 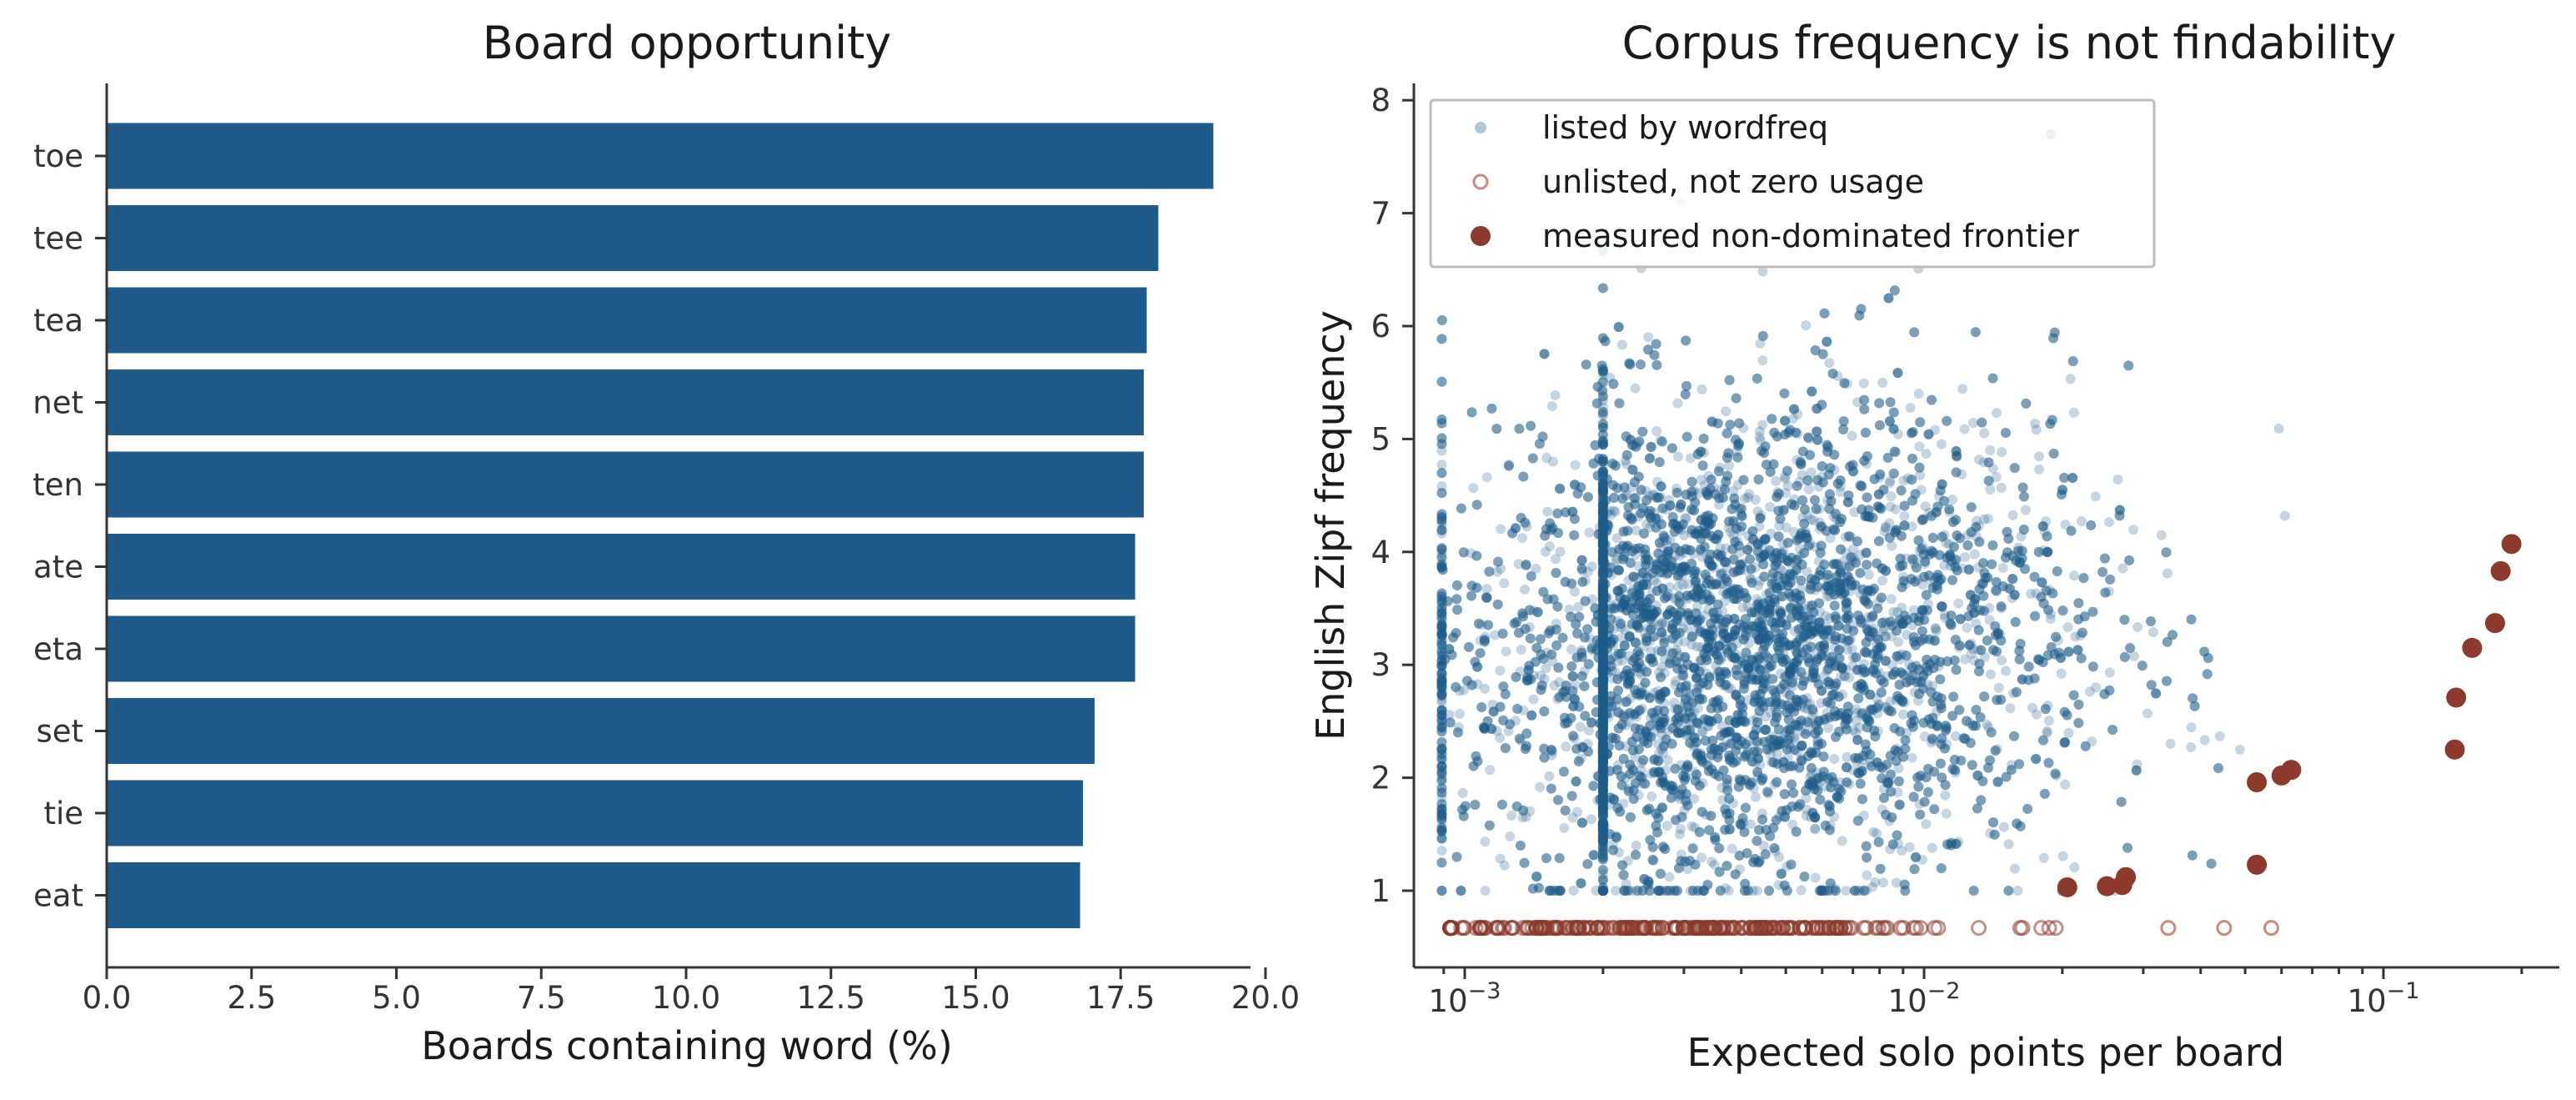 I want to click on bar-x-axis-label: Boards containing word (%), so click(x=687, y=1045).